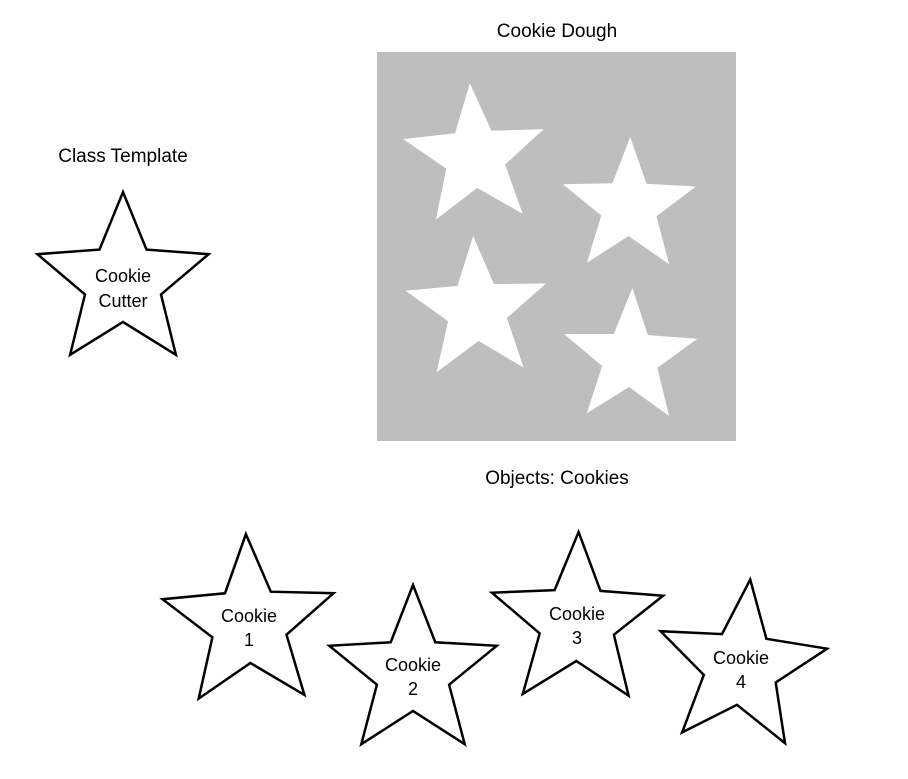 The width and height of the screenshot is (908, 779). Describe the element at coordinates (741, 658) in the screenshot. I see `cookie-4-label-line1: Cookie` at that location.